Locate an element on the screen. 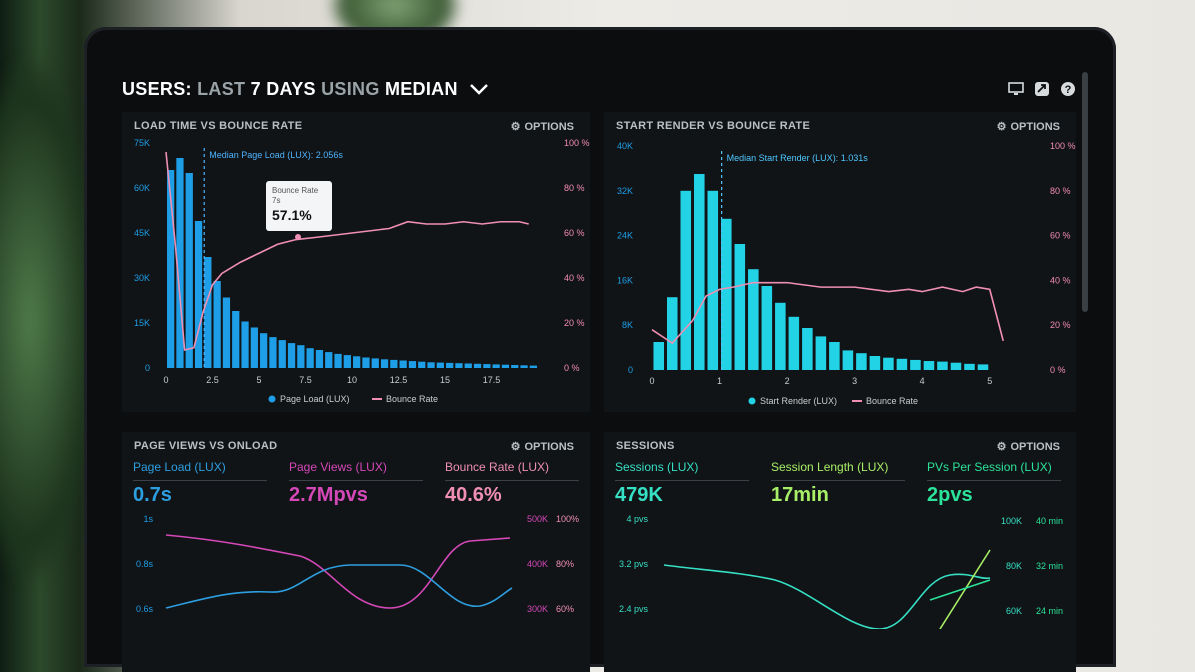  share-icon is located at coordinates (1042, 89).